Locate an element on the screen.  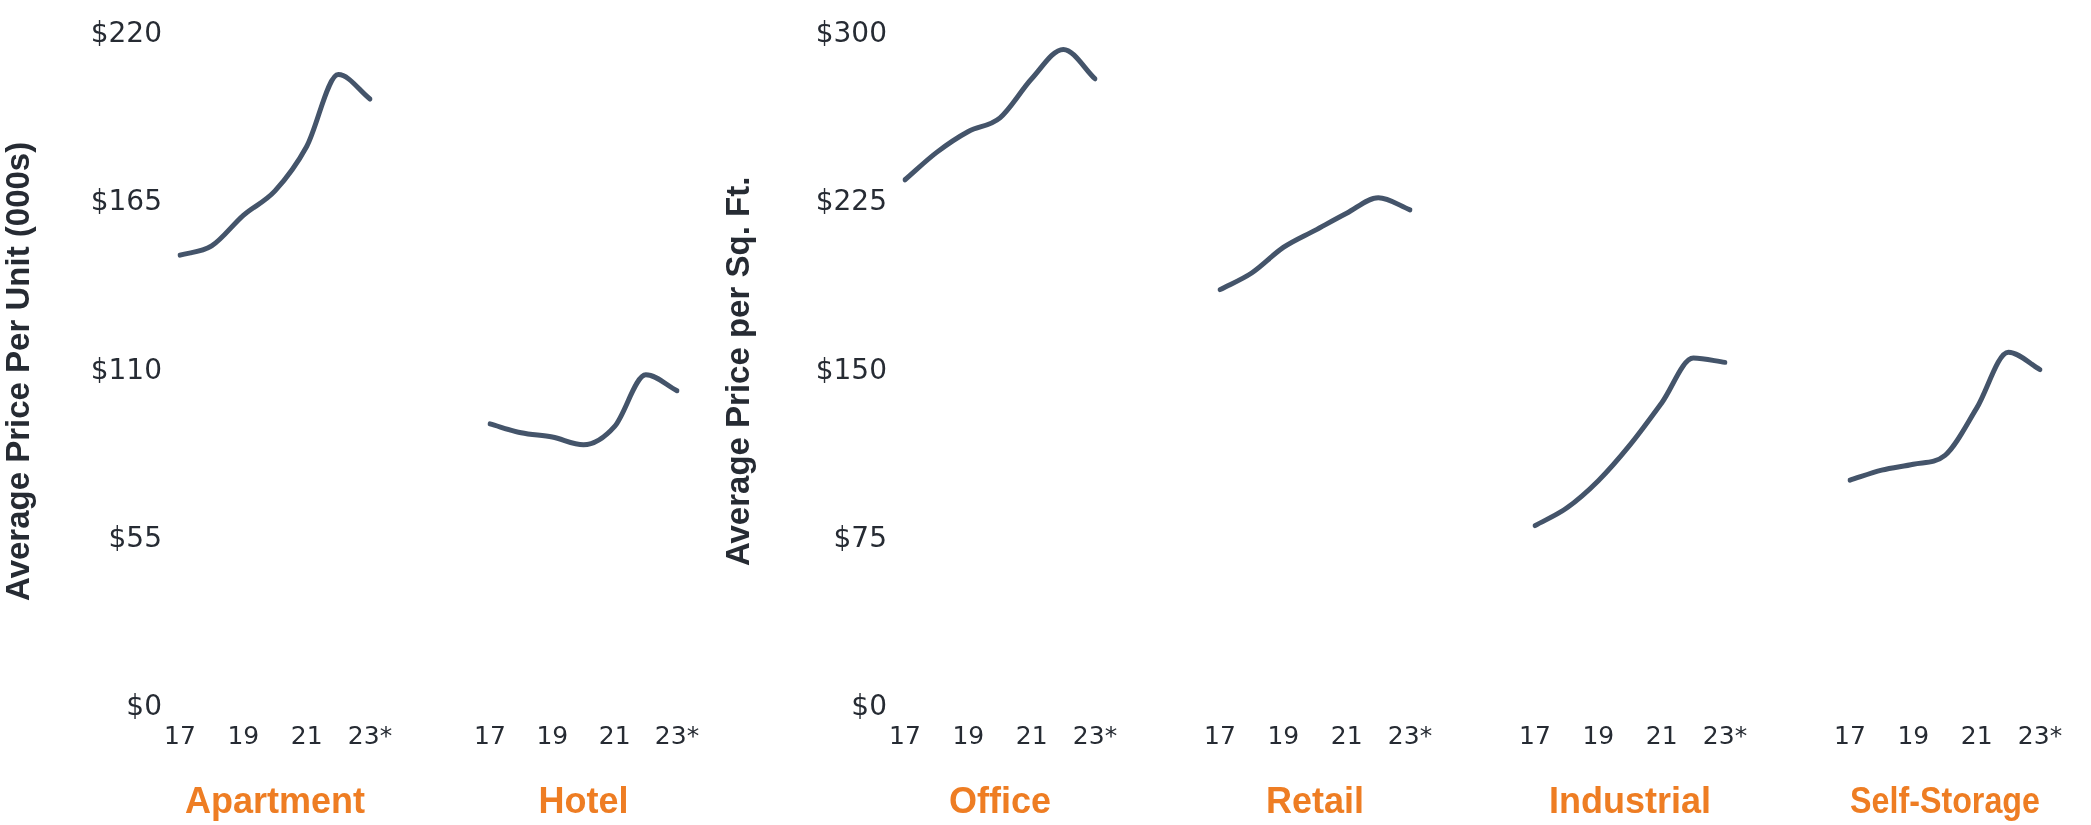
y-tick-label: $75 is located at coordinates (860, 537).